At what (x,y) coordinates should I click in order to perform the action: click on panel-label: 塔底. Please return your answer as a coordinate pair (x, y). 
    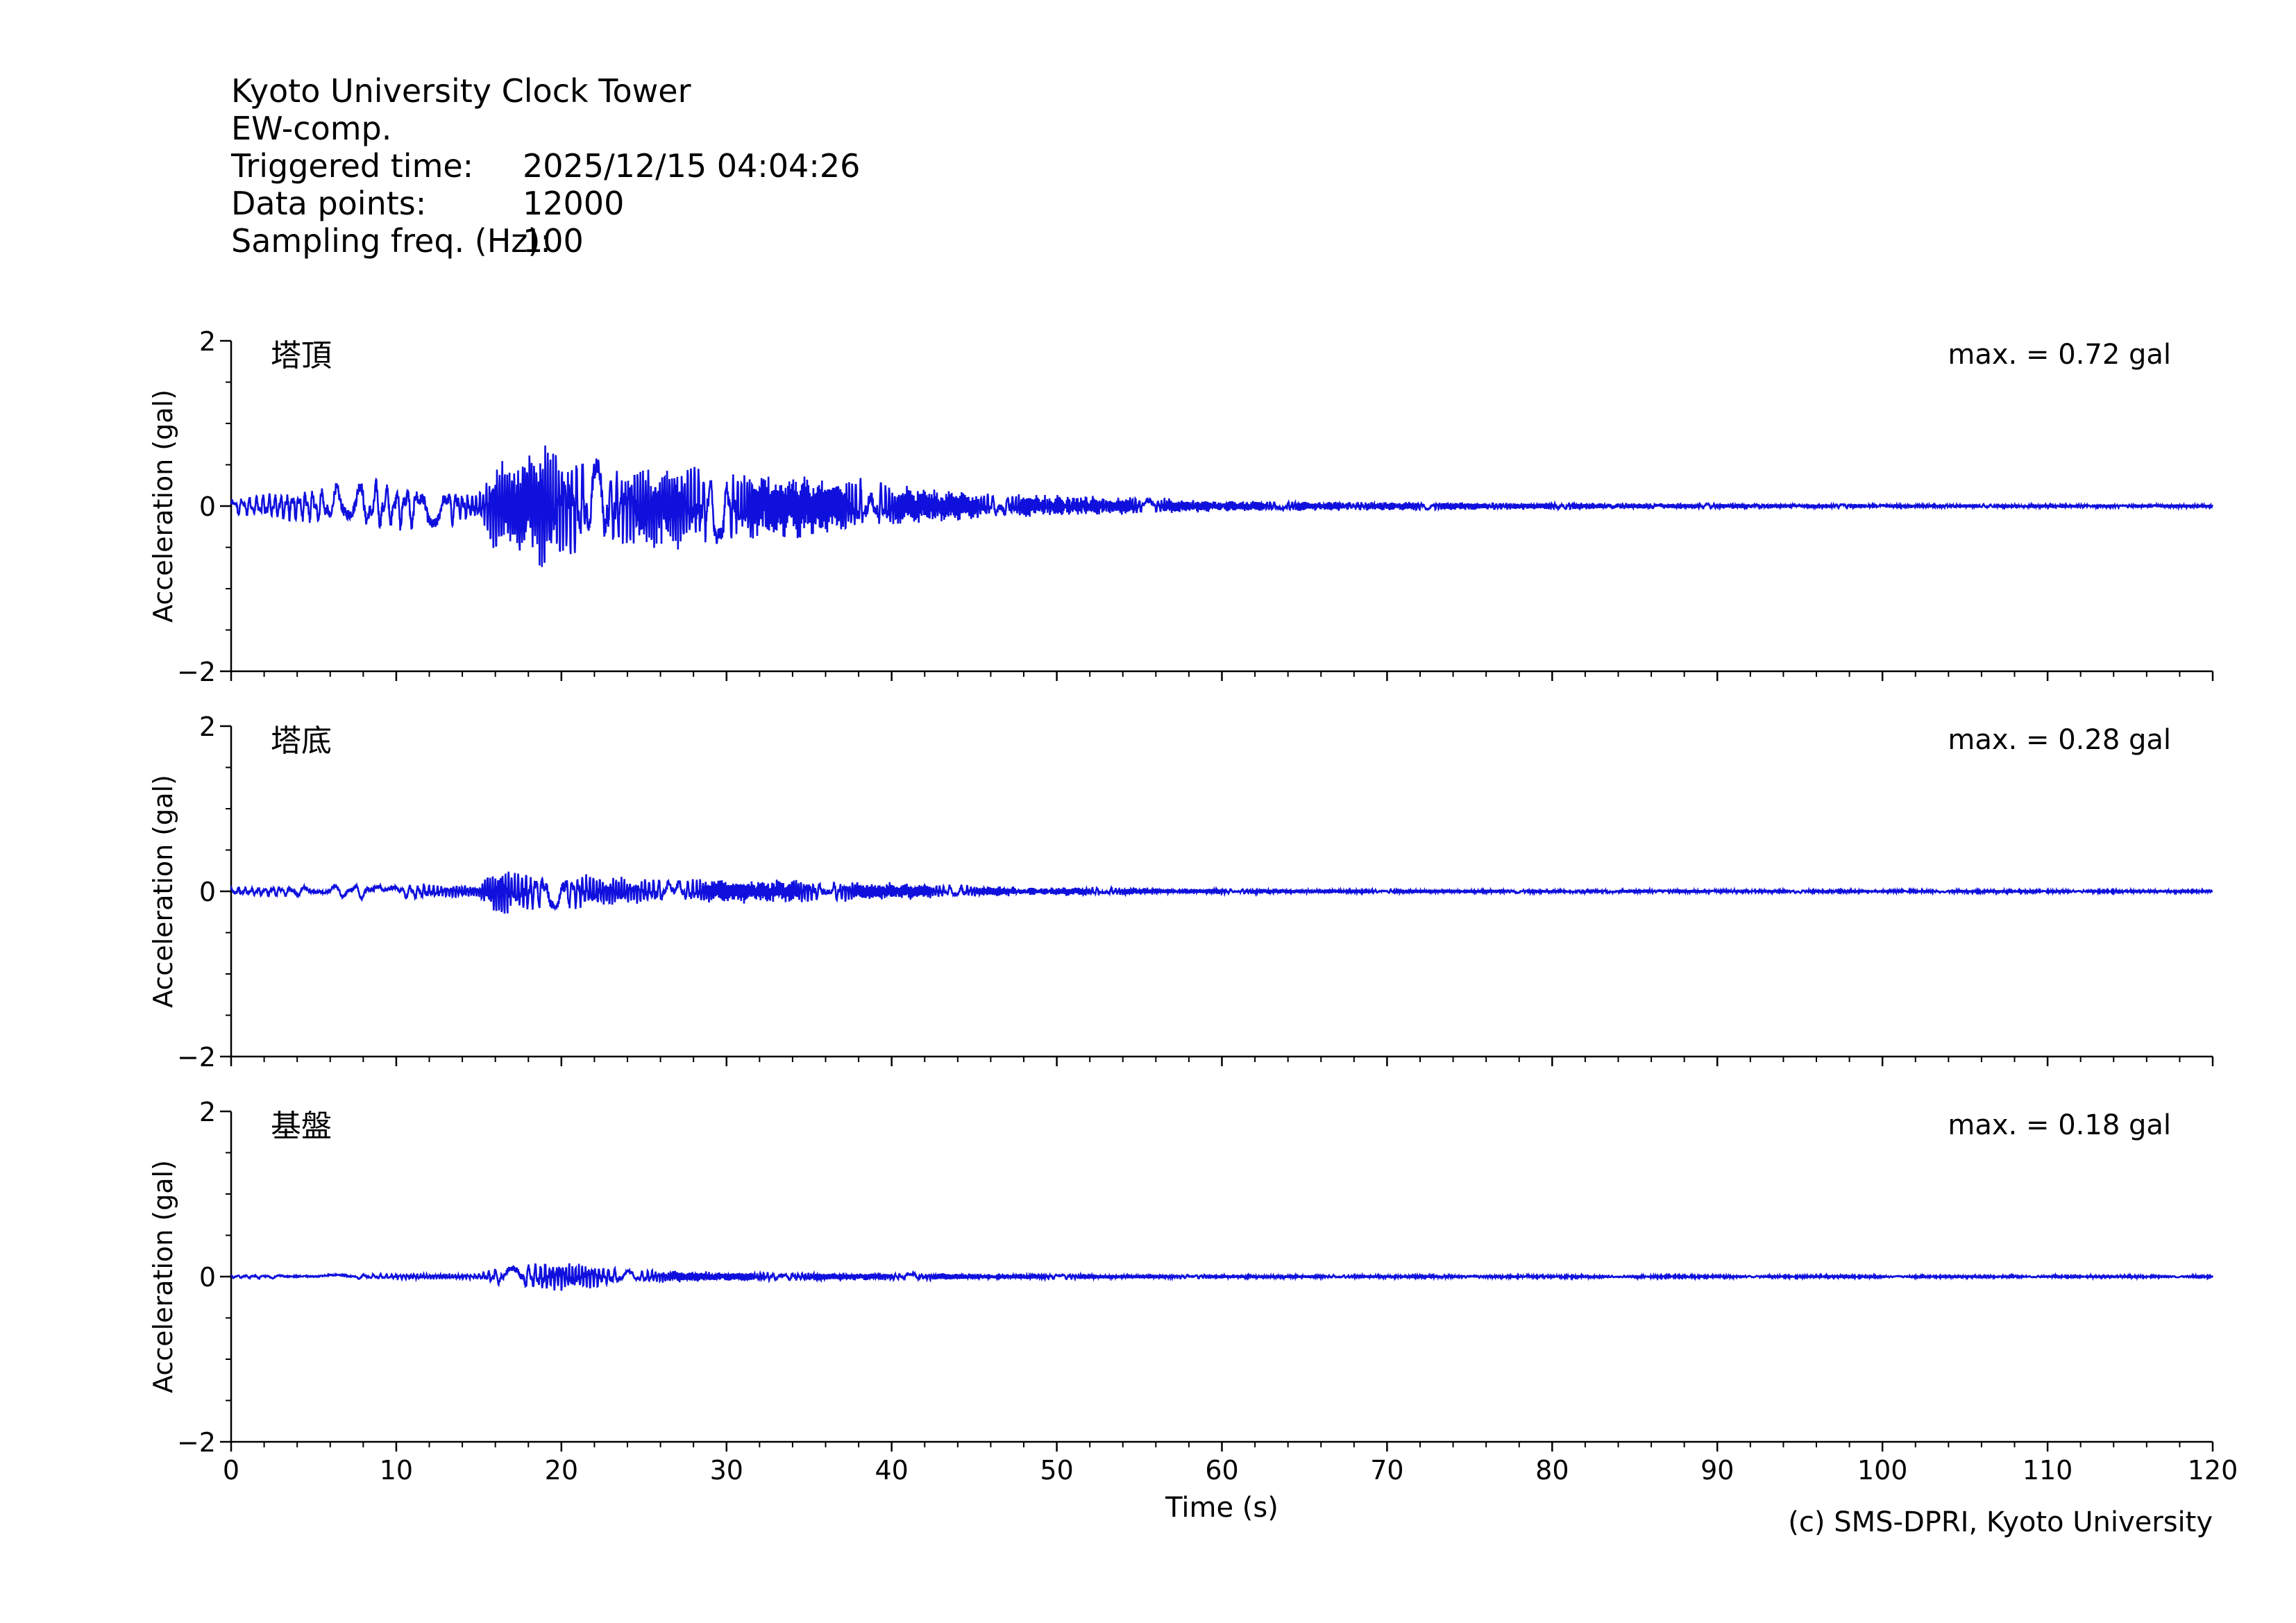
    Looking at the image, I should click on (301, 741).